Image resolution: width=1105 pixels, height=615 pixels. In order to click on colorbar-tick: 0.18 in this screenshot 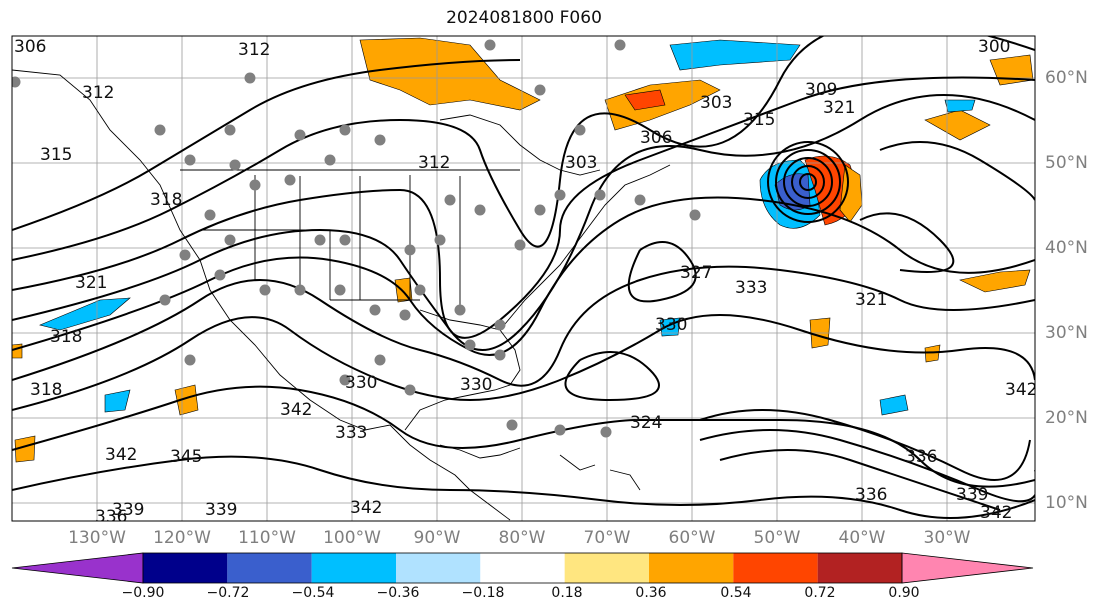, I will do `click(567, 593)`.